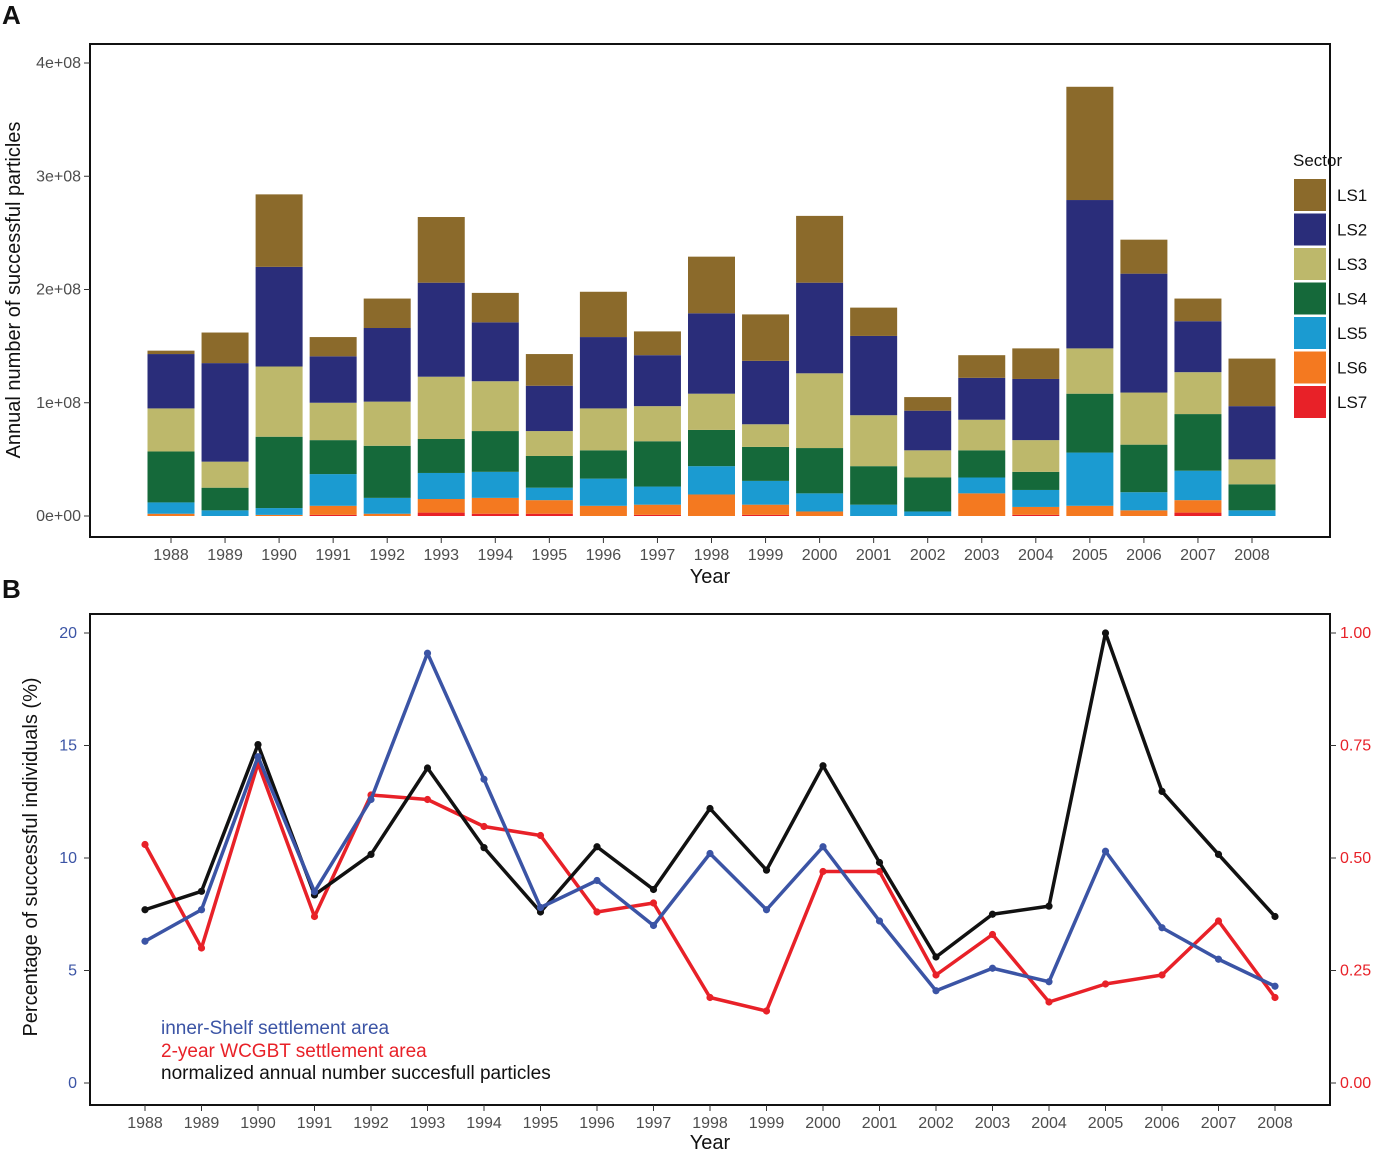  I want to click on bar-ls6-1993, so click(441, 506).